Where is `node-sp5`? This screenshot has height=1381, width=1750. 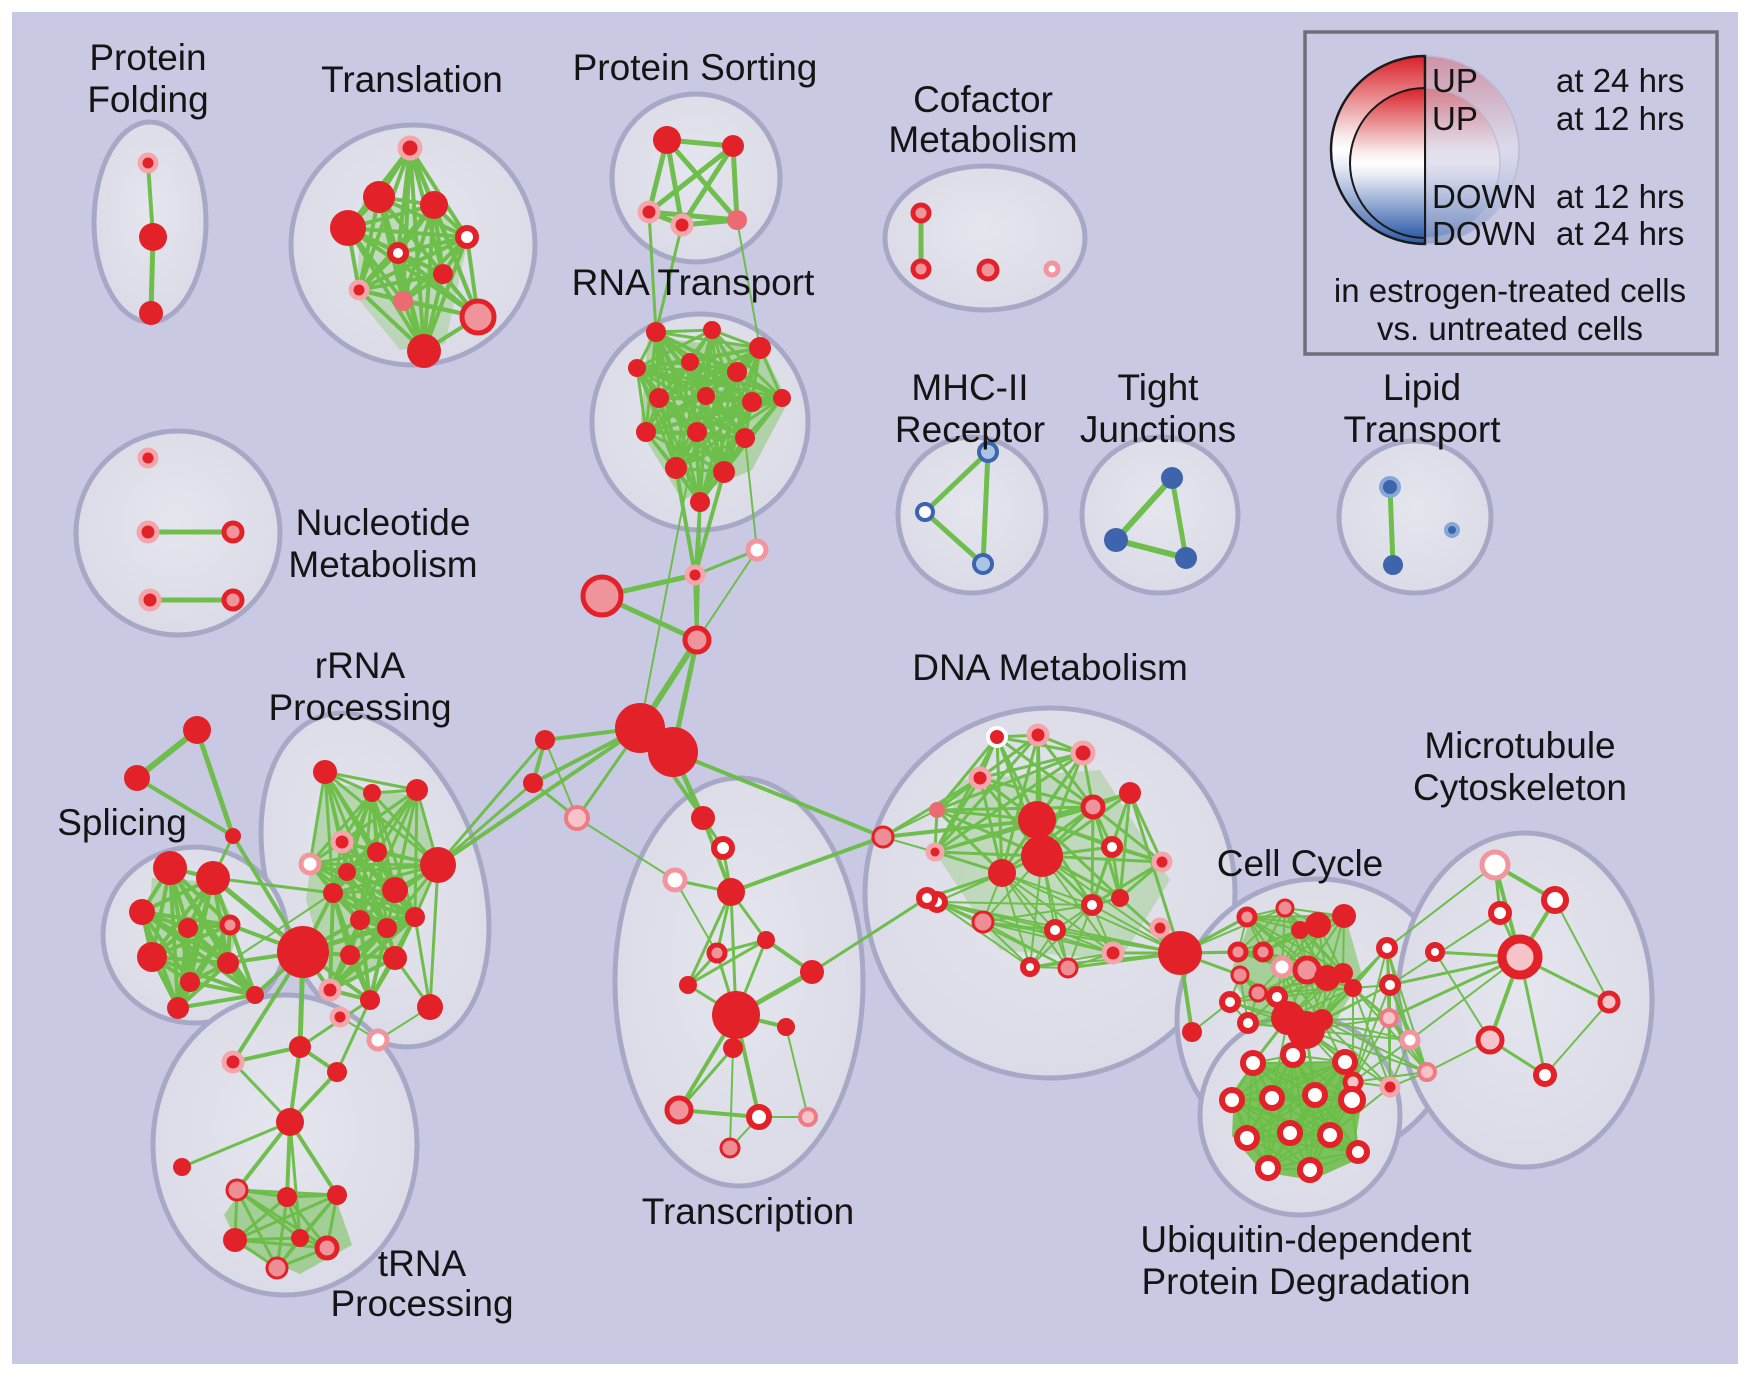 node-sp5 is located at coordinates (152, 957).